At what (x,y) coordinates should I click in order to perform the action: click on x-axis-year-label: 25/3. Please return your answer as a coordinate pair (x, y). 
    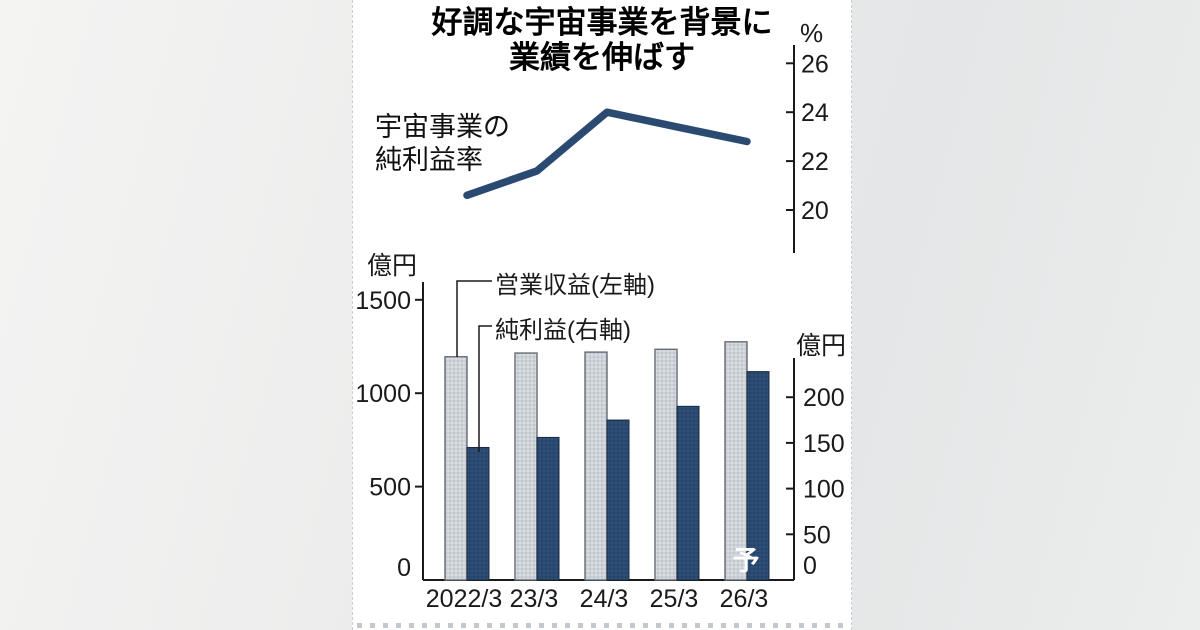
    Looking at the image, I should click on (674, 599).